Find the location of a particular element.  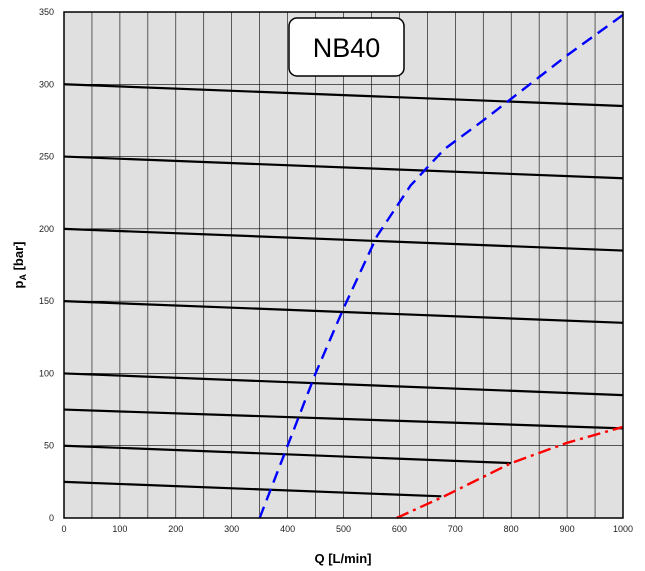

x-tick-label: 500 is located at coordinates (343, 529).